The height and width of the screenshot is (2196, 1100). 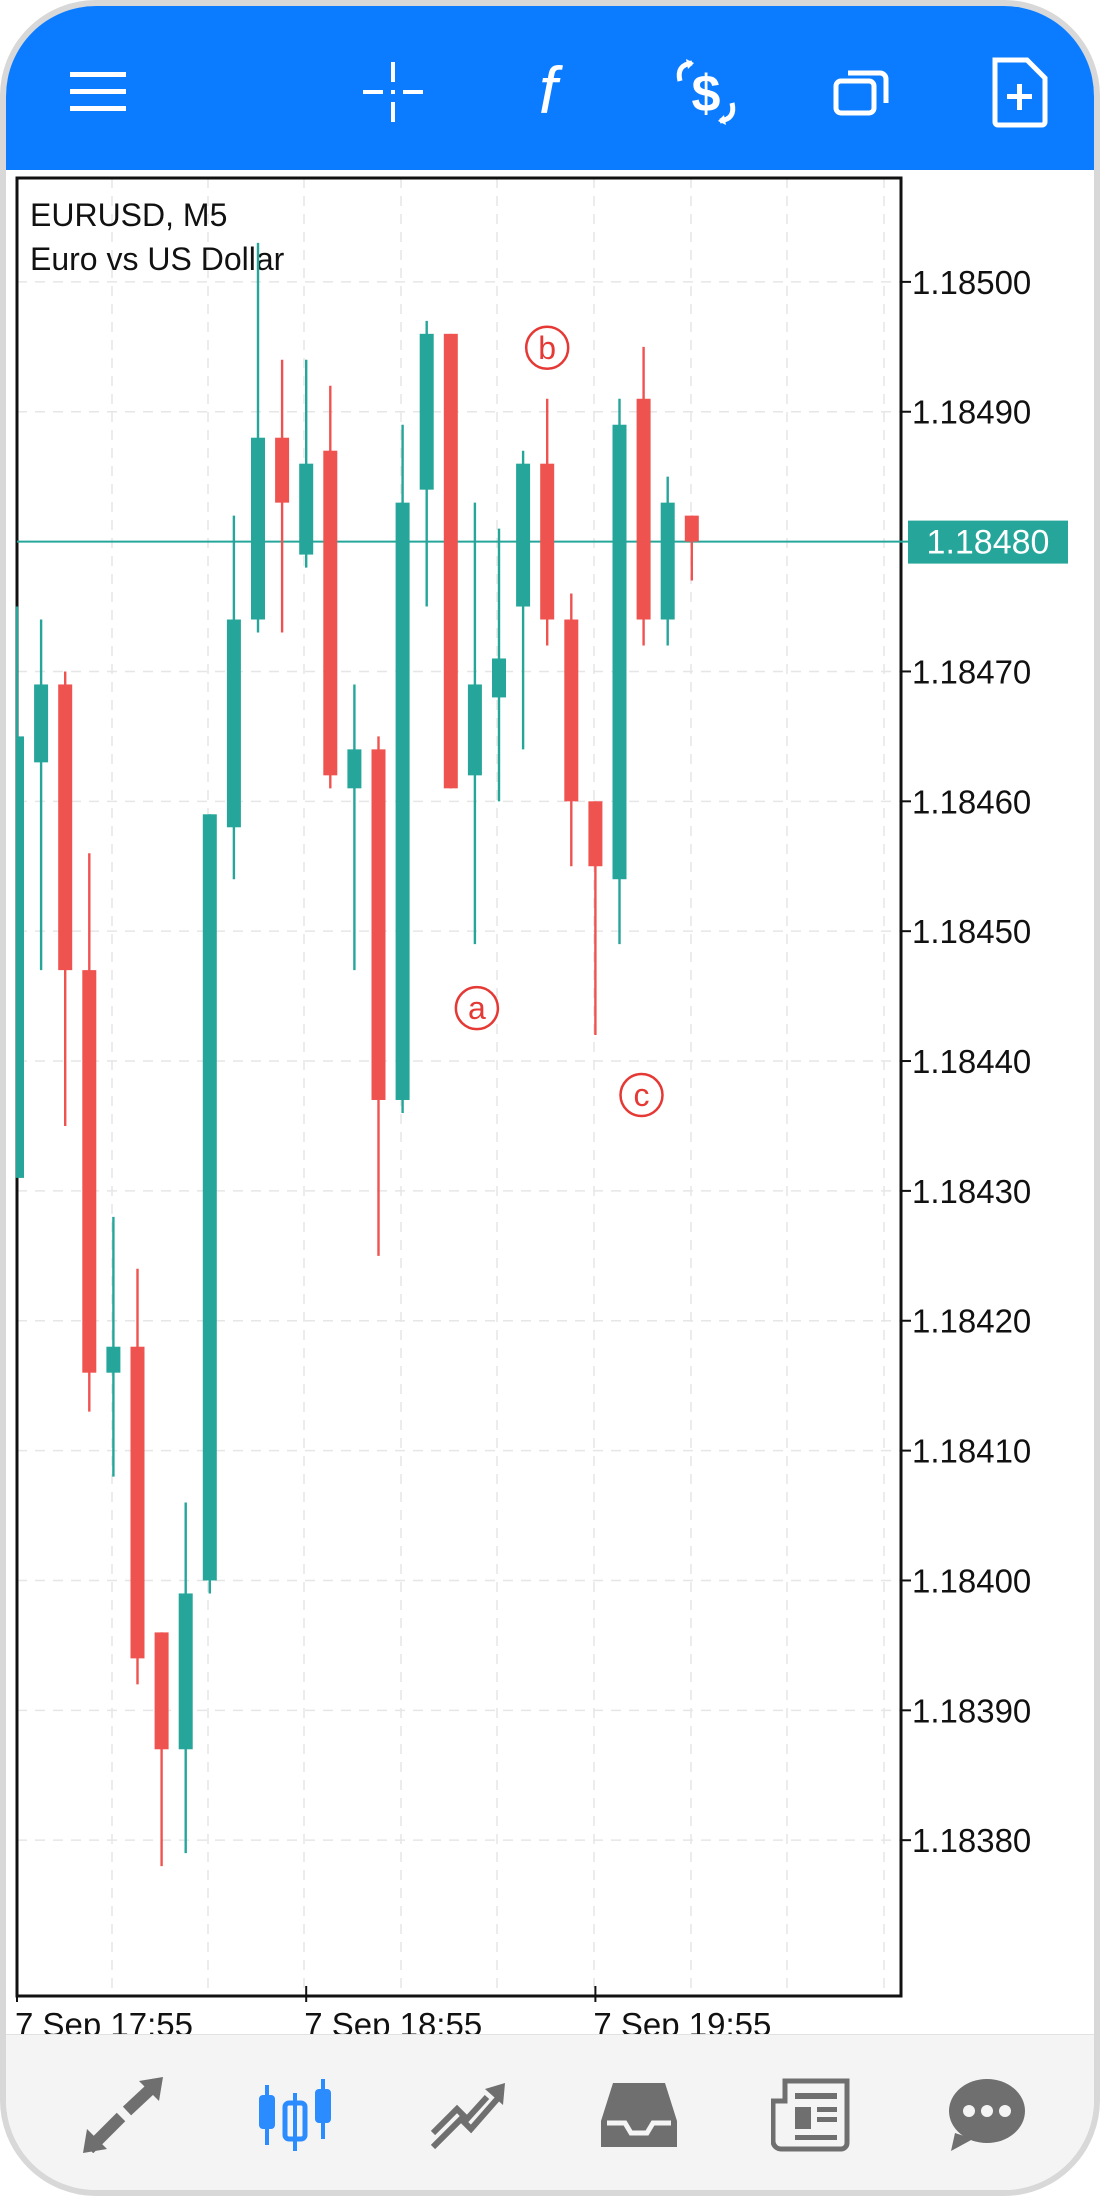 What do you see at coordinates (104, 2020) in the screenshot?
I see `x-tick-label: 7 Sep 17:55` at bounding box center [104, 2020].